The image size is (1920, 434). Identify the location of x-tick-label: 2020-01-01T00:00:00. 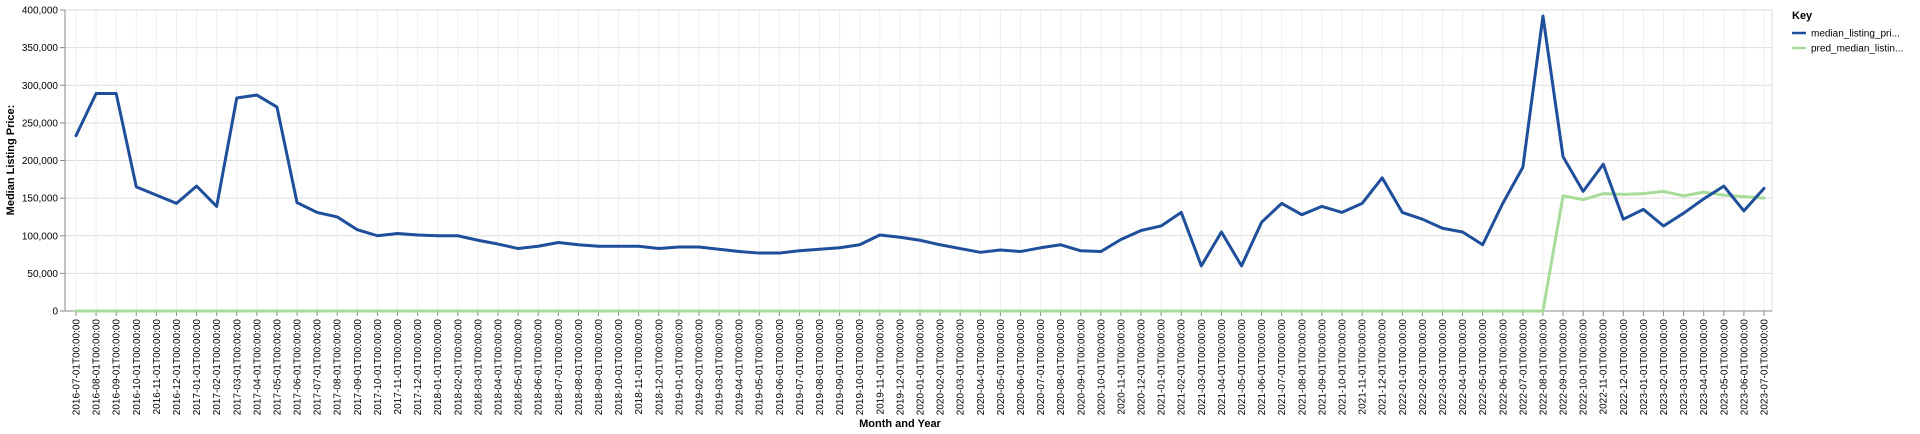
(921, 367).